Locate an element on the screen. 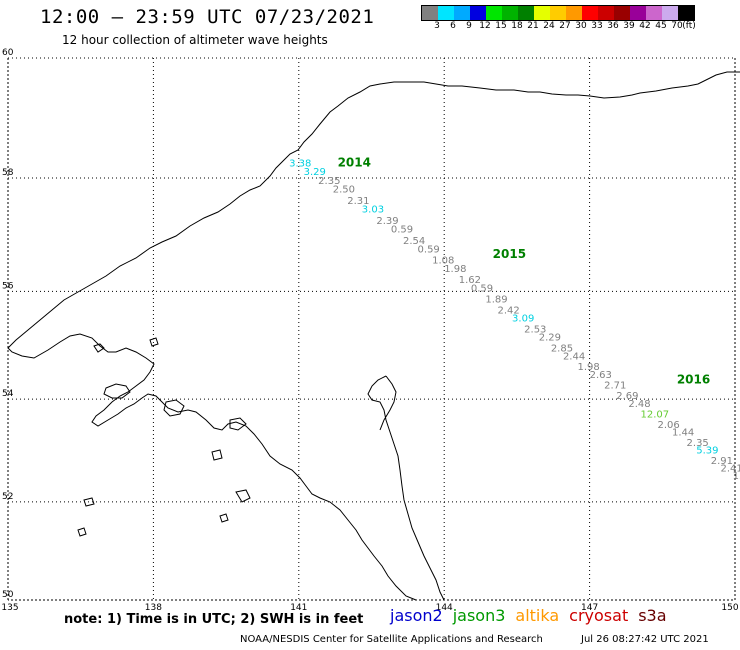 This screenshot has height=650, width=740. legend-label: 39 is located at coordinates (629, 26).